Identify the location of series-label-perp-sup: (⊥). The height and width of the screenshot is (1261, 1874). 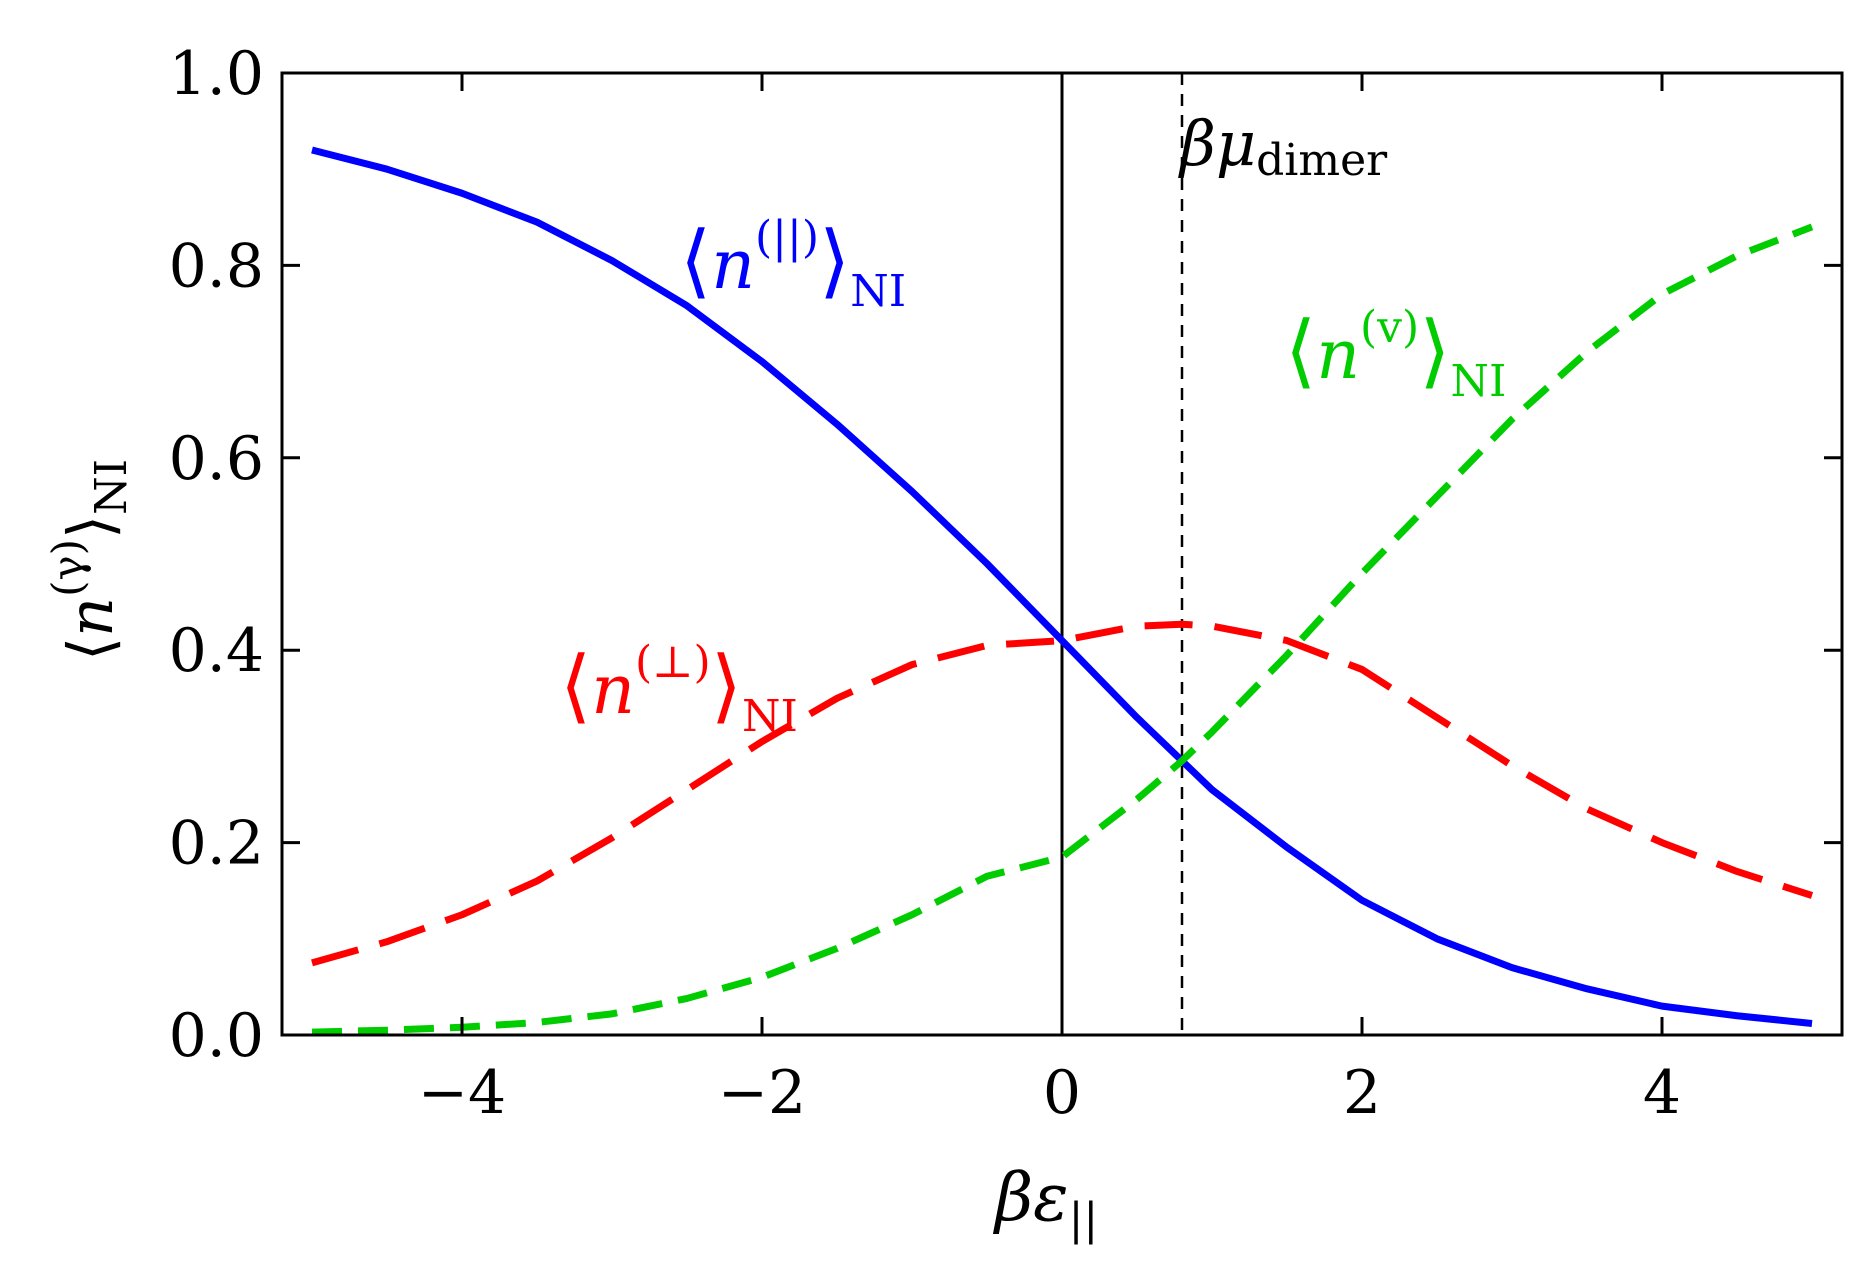
(673, 662).